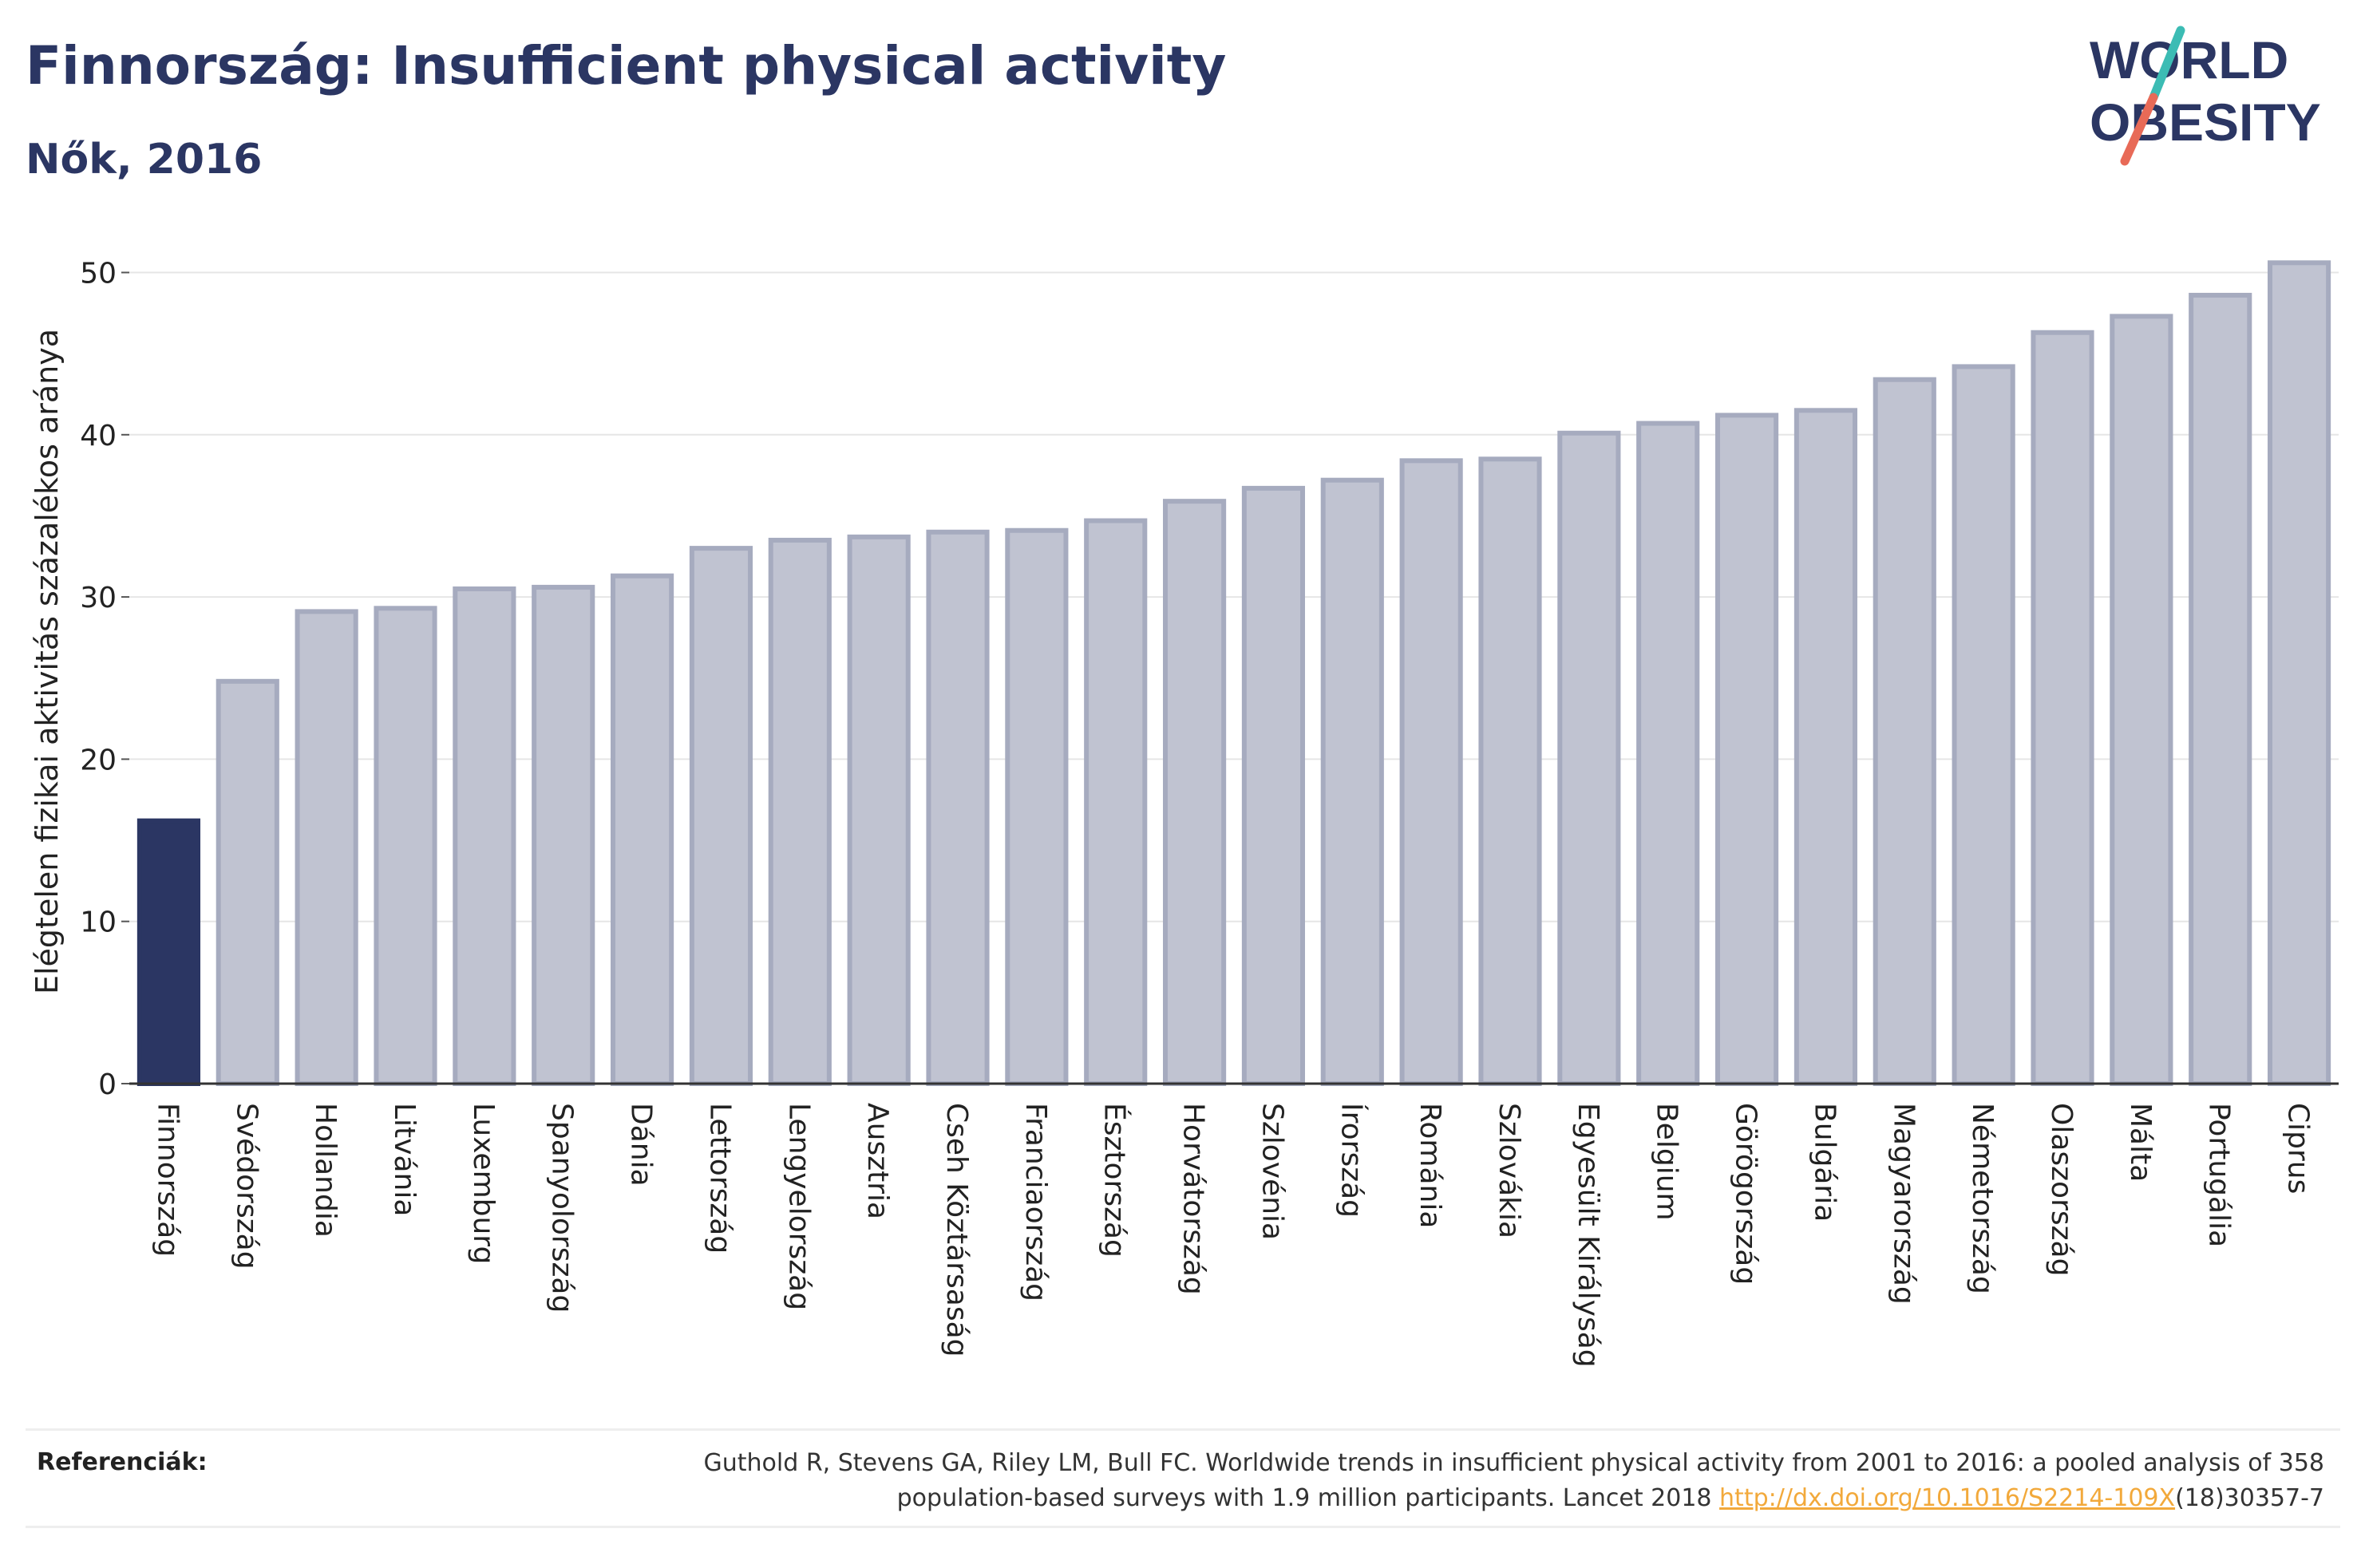 Image resolution: width=2361 pixels, height=1568 pixels. What do you see at coordinates (1667, 1162) in the screenshot?
I see `x-tick-label: Belgium` at bounding box center [1667, 1162].